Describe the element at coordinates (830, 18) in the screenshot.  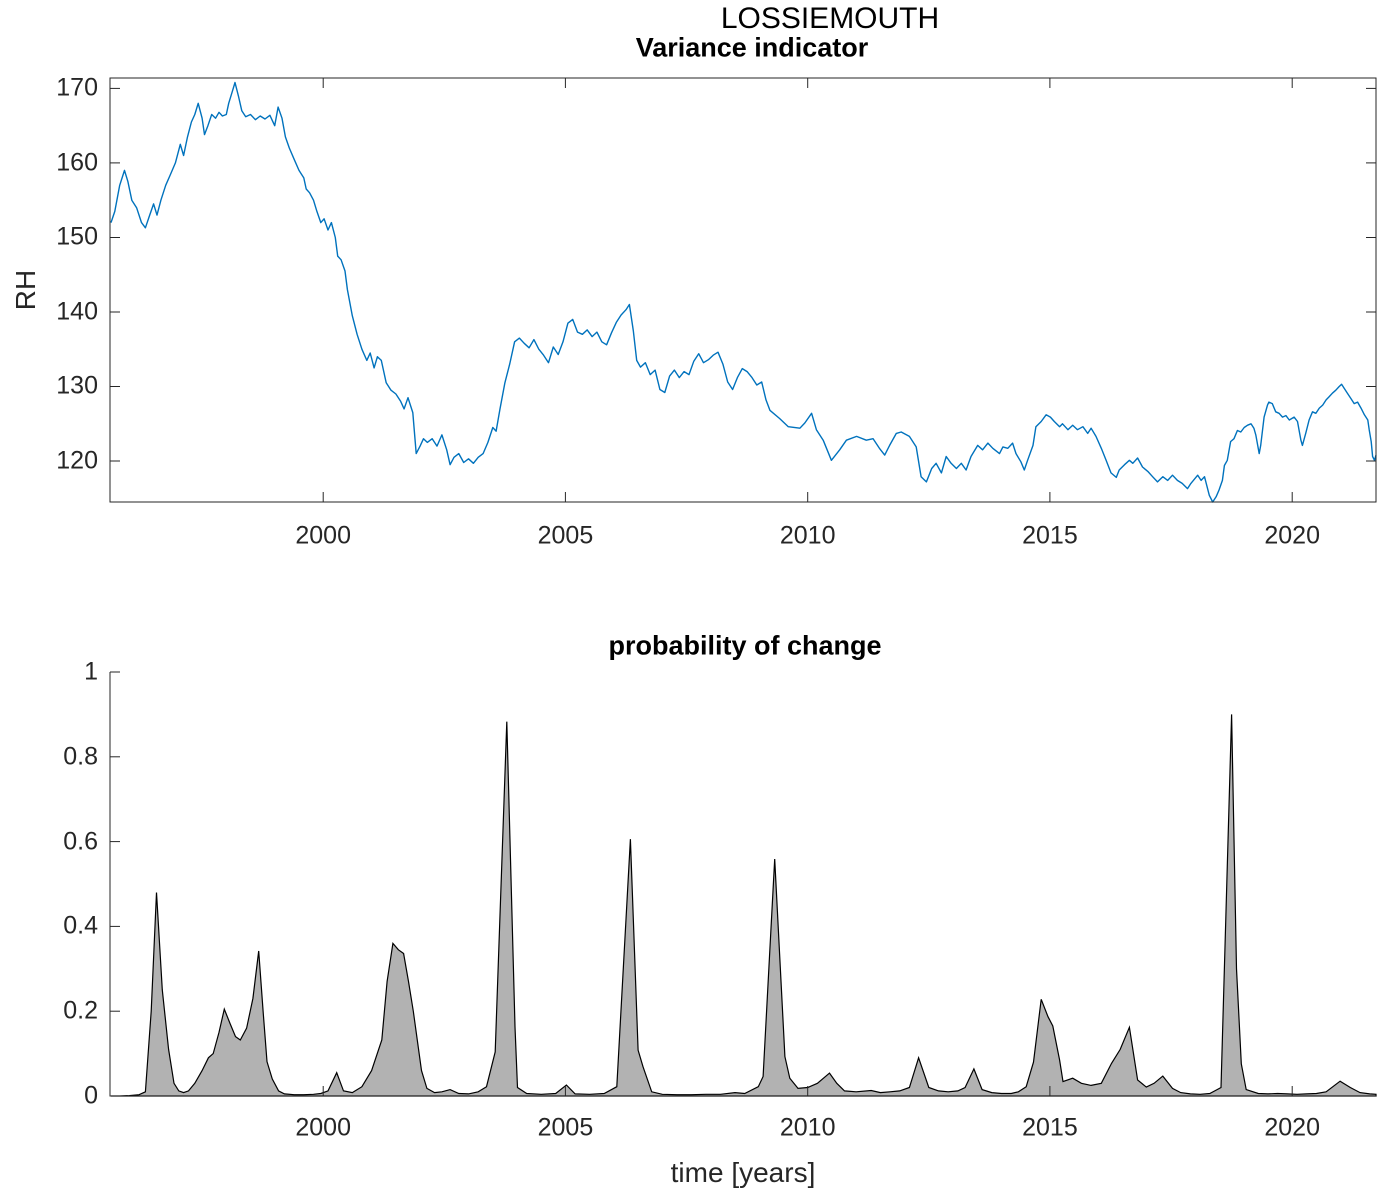
I see `figure-suptitle: LOSSIEMOUTH` at that location.